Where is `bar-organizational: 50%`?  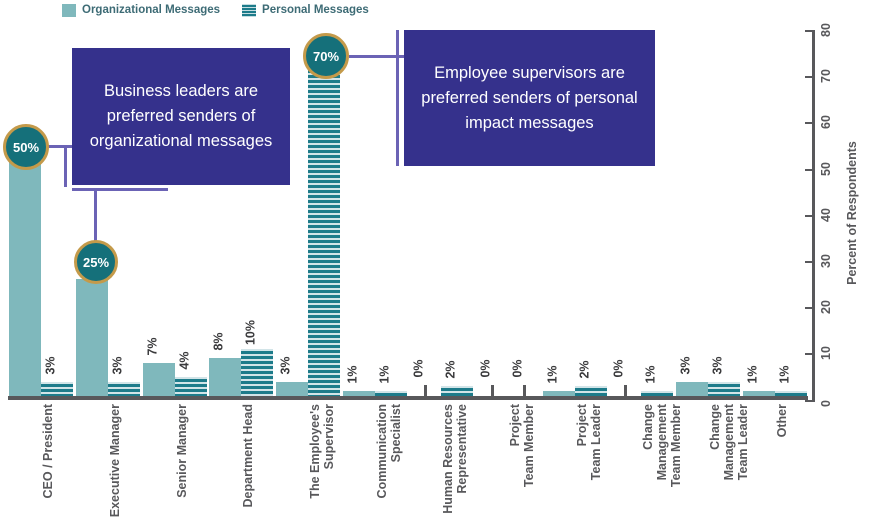
bar-organizational: 50% is located at coordinates (25, 279).